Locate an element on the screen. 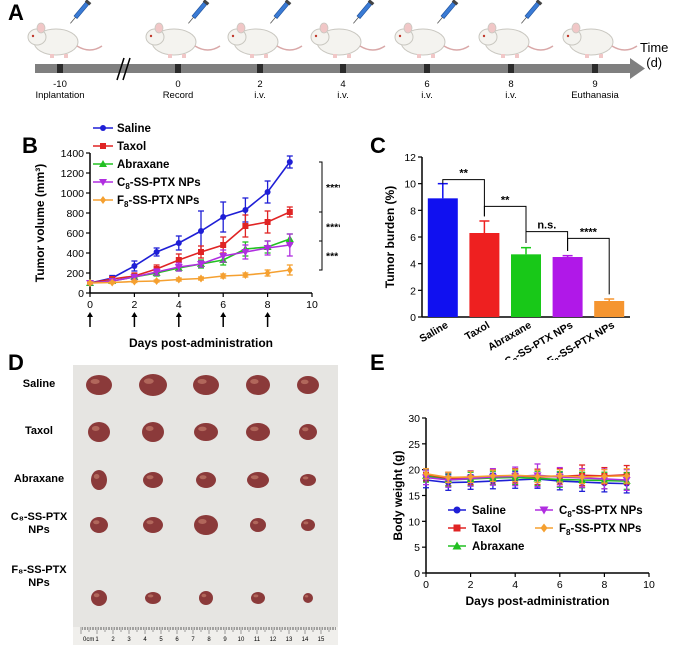 This screenshot has height=647, width=677. significance-label: **** is located at coordinates (333, 228).